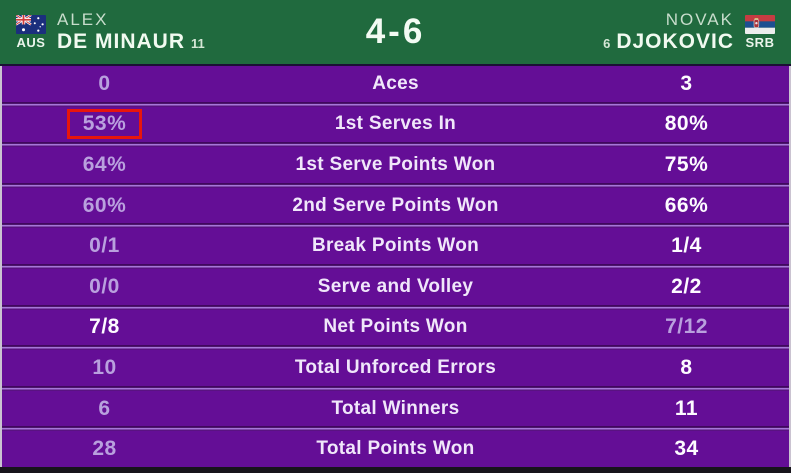 The image size is (791, 473). I want to click on stat-row: 28 Total Points Won 34, so click(395, 449).